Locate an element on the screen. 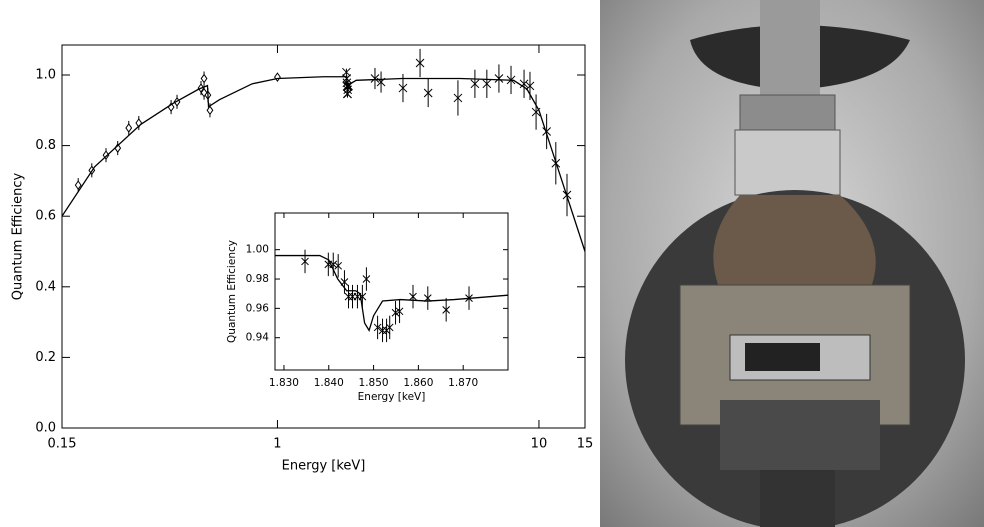 The height and width of the screenshot is (527, 984). y-tick-label: 0.4 is located at coordinates (45, 286).